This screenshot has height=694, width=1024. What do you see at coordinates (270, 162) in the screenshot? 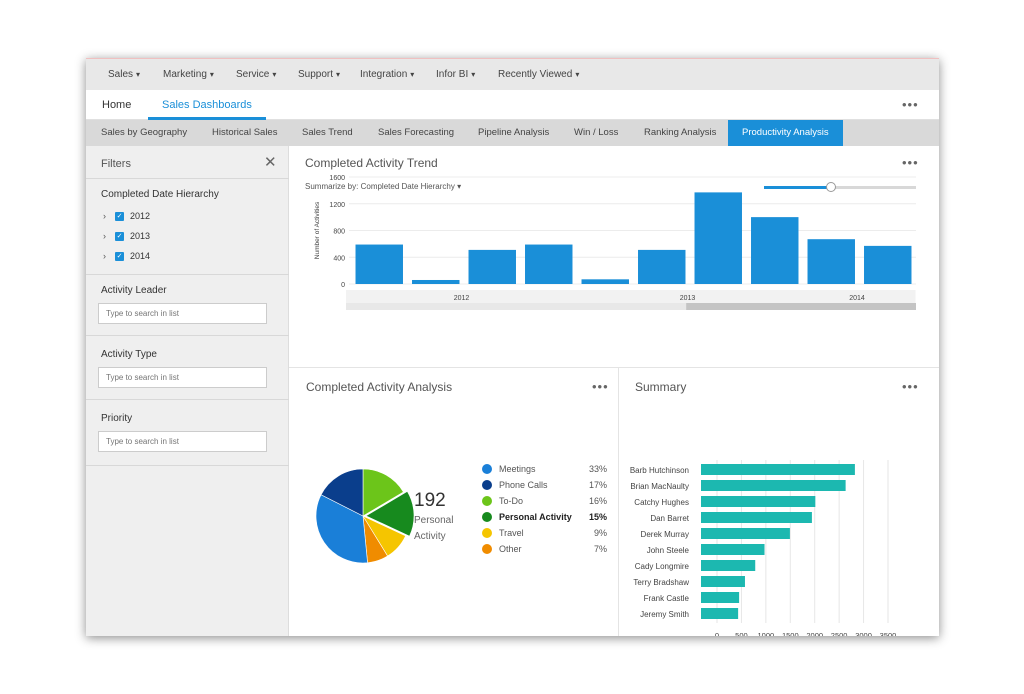
I see `close-icon: ✕` at bounding box center [270, 162].